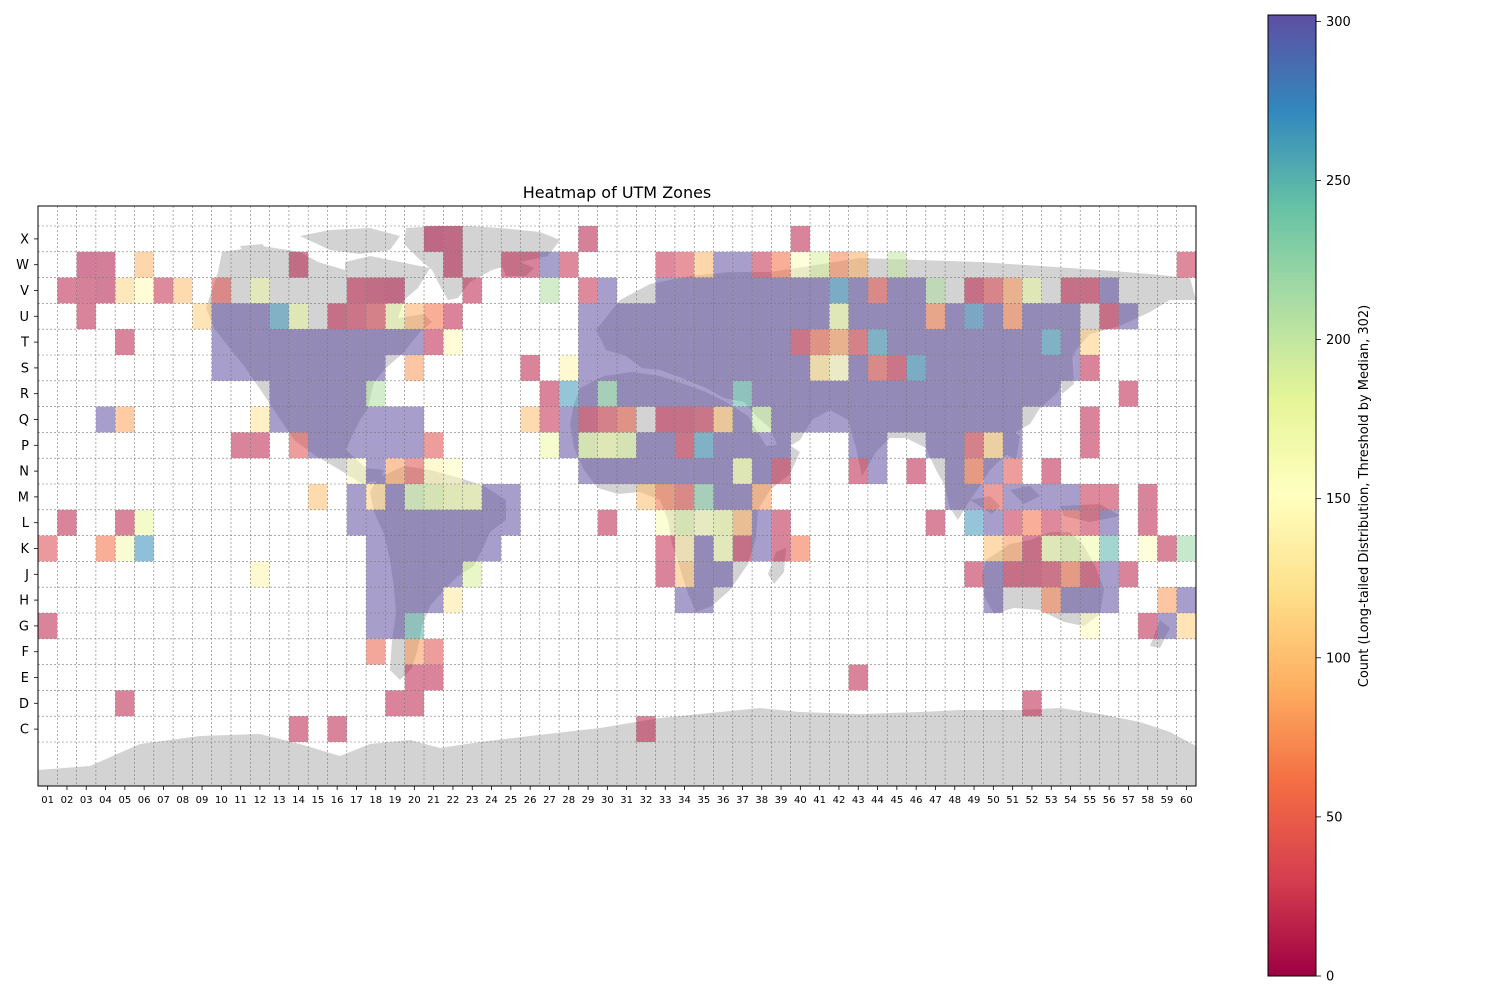  What do you see at coordinates (665, 290) in the screenshot?
I see `heatmap-cell-33-V` at bounding box center [665, 290].